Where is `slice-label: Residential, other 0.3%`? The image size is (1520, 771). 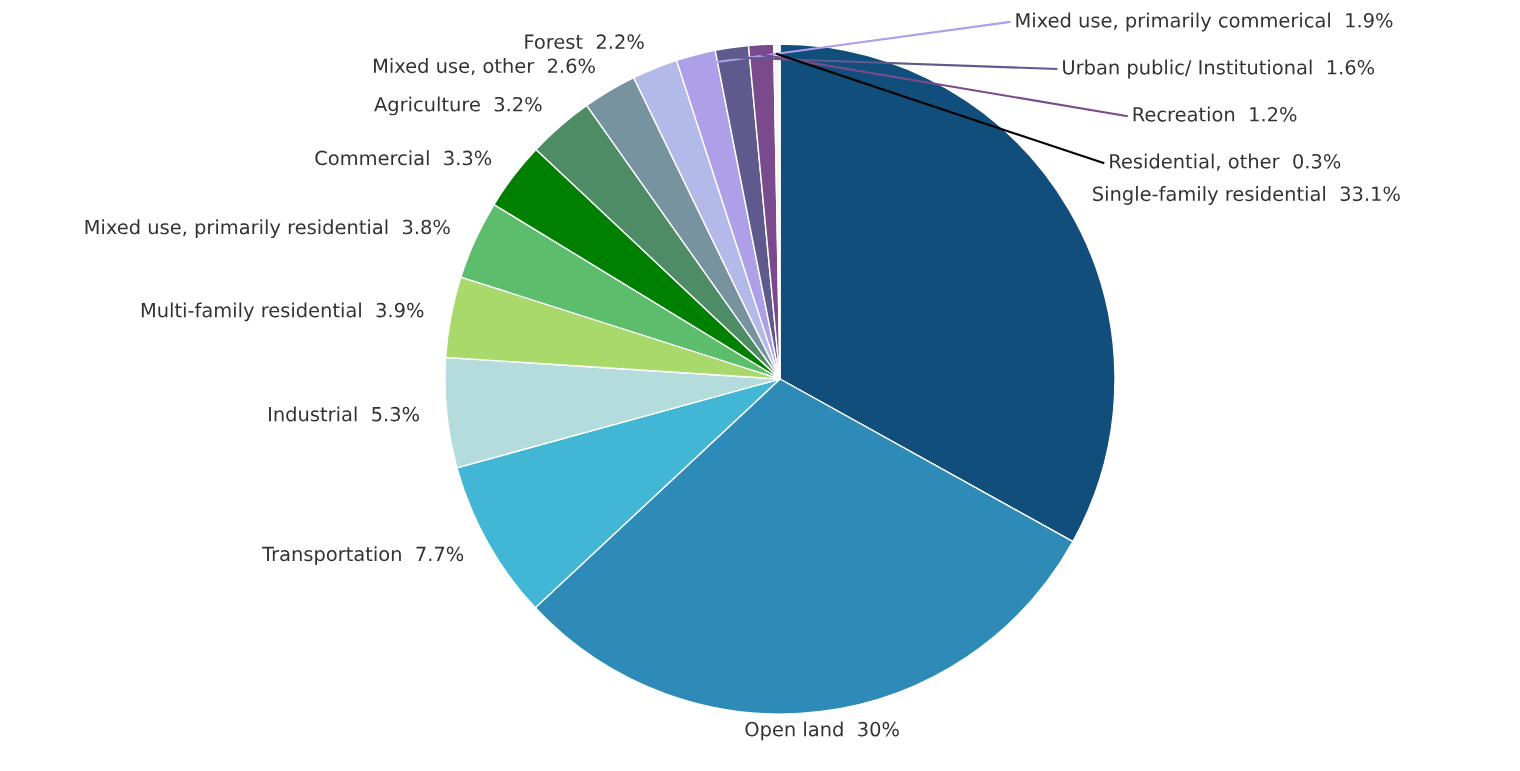
slice-label: Residential, other 0.3% is located at coordinates (1225, 162).